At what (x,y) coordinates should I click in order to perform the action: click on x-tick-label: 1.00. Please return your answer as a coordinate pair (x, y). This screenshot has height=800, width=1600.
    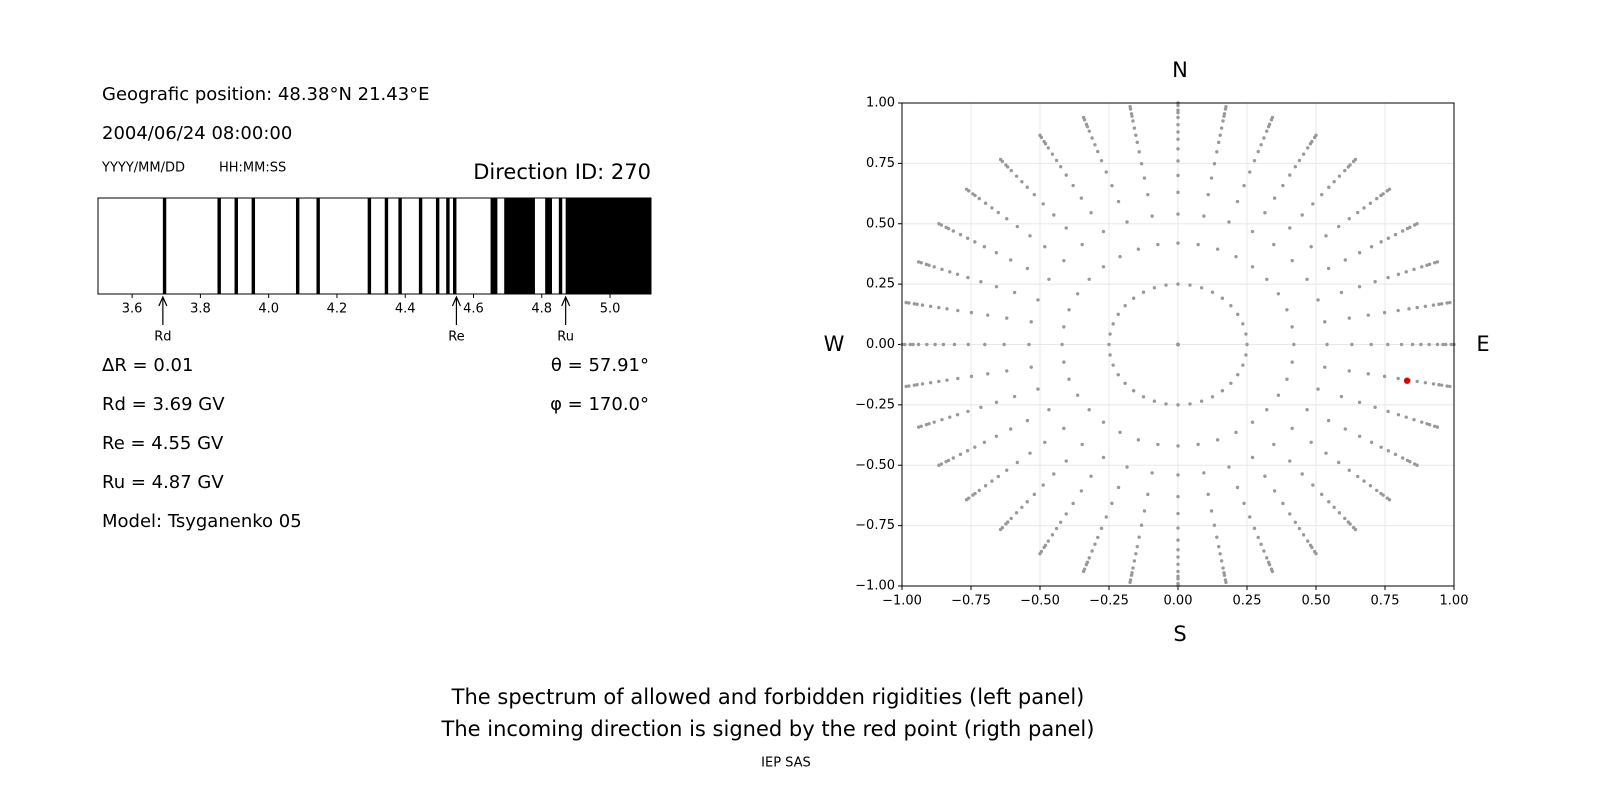
    Looking at the image, I should click on (1454, 601).